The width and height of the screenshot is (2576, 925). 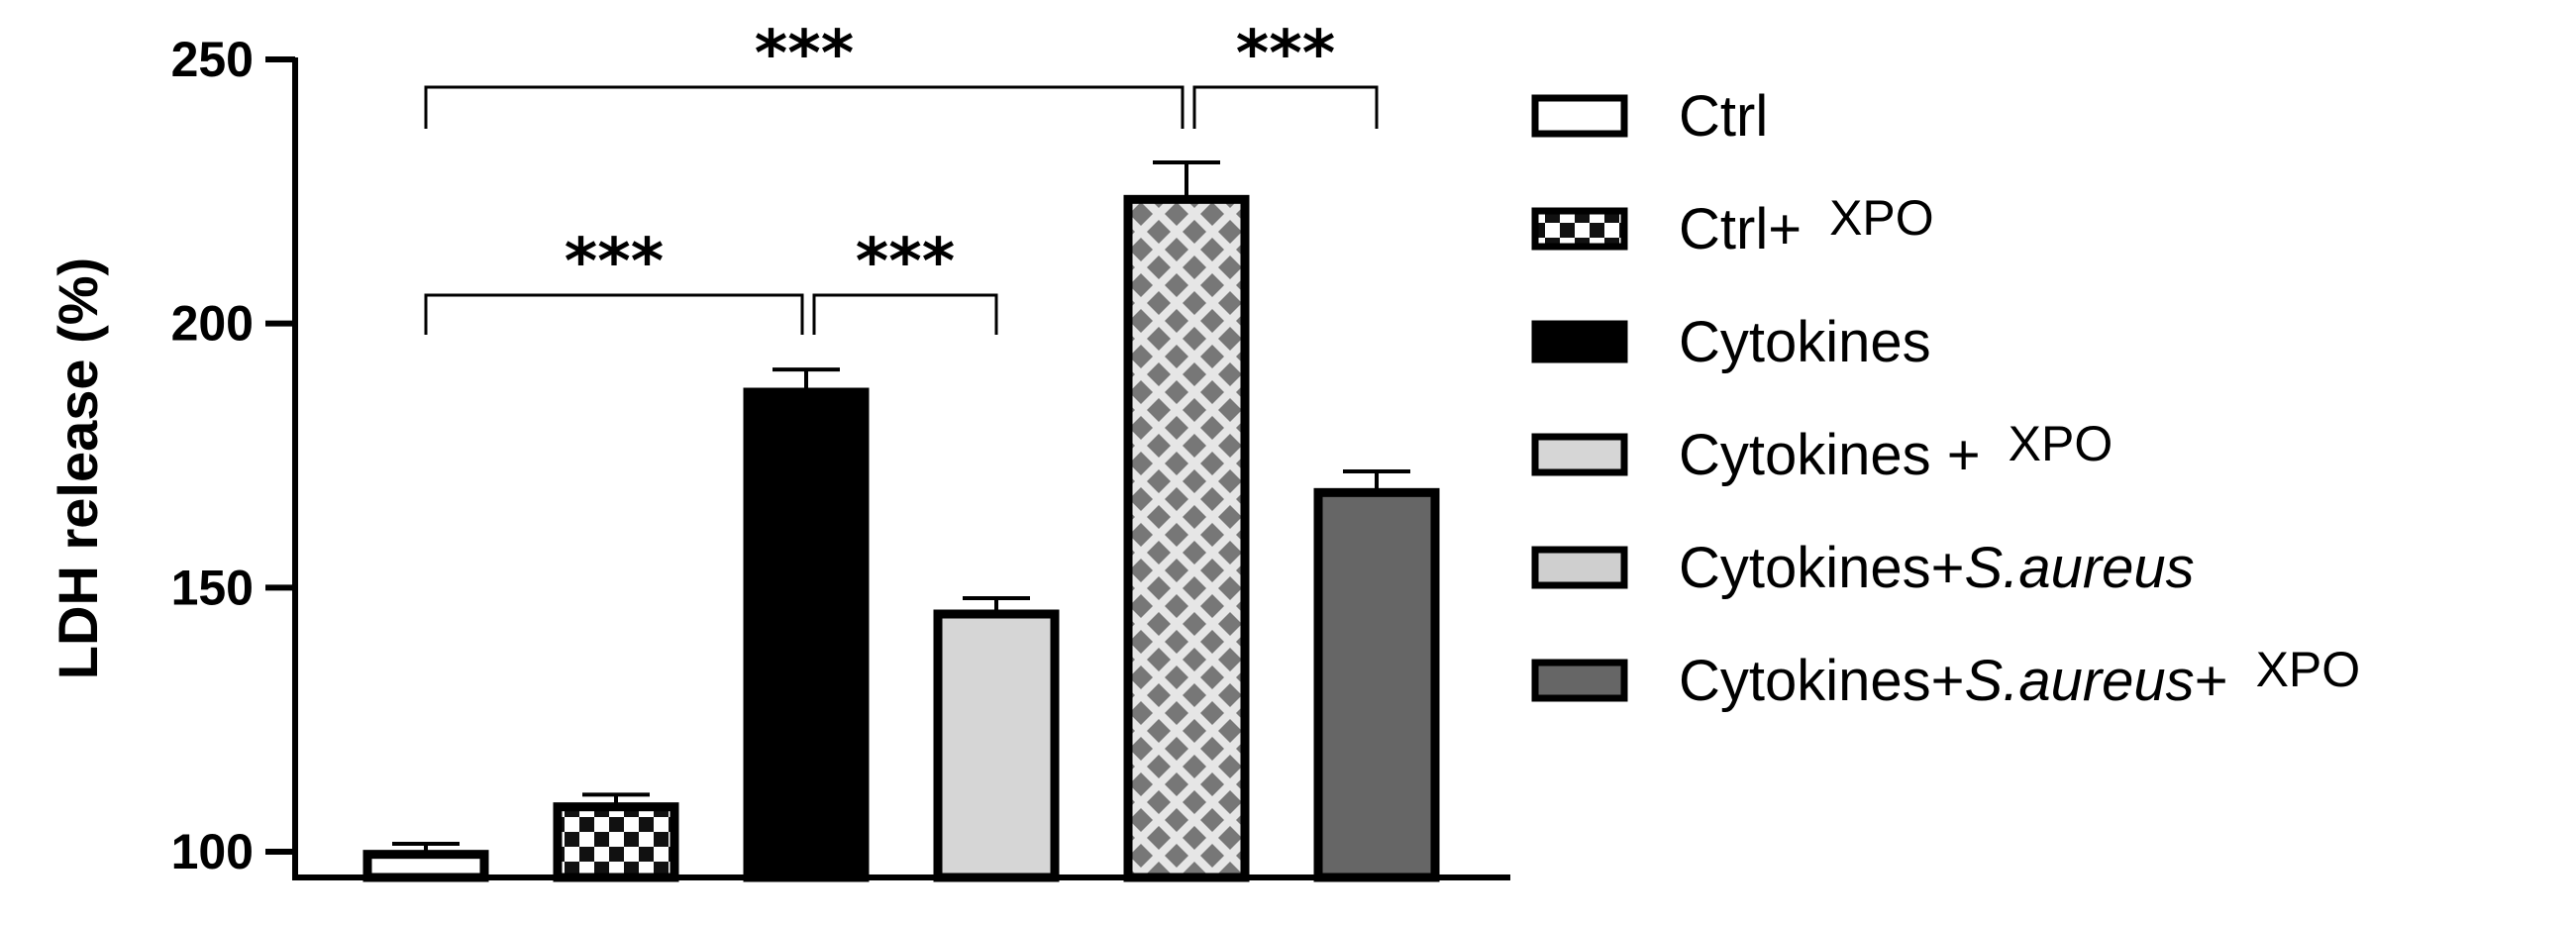 I want to click on legend-label: Cytokines + XPO, so click(x=1895, y=451).